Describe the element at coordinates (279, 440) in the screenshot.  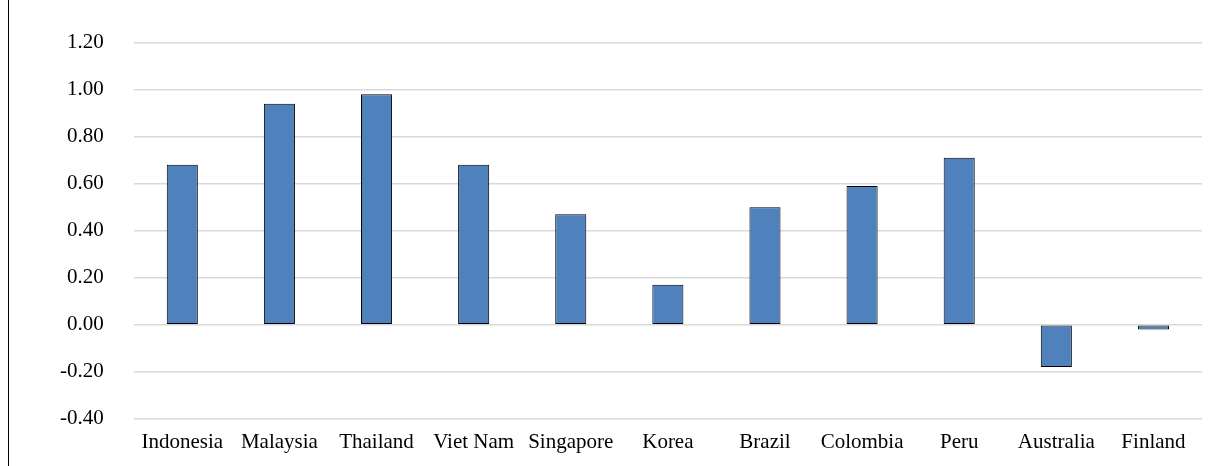
I see `x-tick-label: Malaysia` at that location.